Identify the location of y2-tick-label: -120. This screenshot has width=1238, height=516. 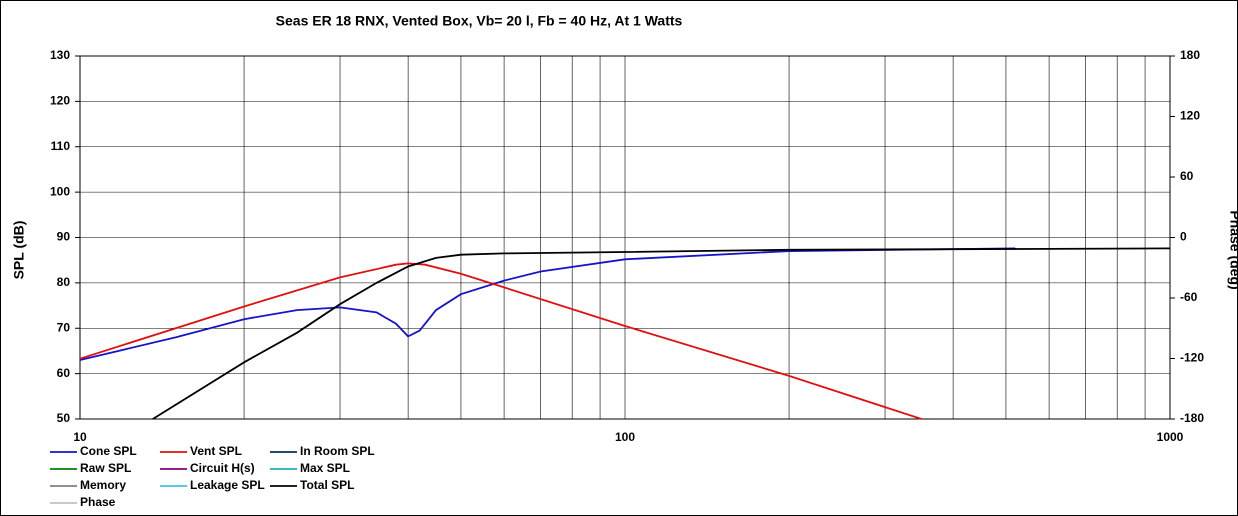
(1192, 358).